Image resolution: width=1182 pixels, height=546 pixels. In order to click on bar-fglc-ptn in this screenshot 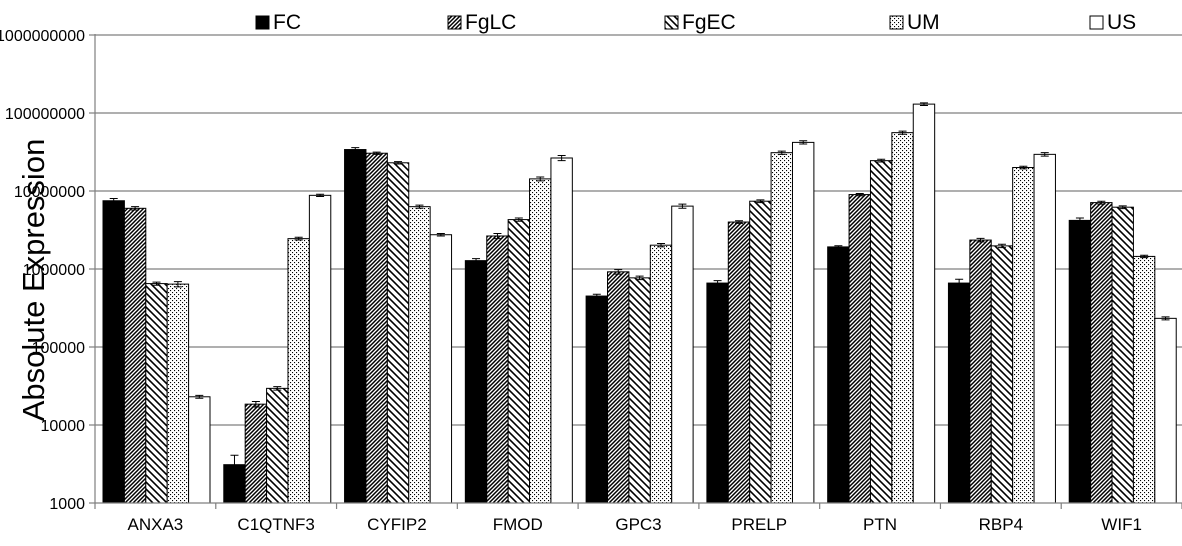, I will do `click(859, 349)`.